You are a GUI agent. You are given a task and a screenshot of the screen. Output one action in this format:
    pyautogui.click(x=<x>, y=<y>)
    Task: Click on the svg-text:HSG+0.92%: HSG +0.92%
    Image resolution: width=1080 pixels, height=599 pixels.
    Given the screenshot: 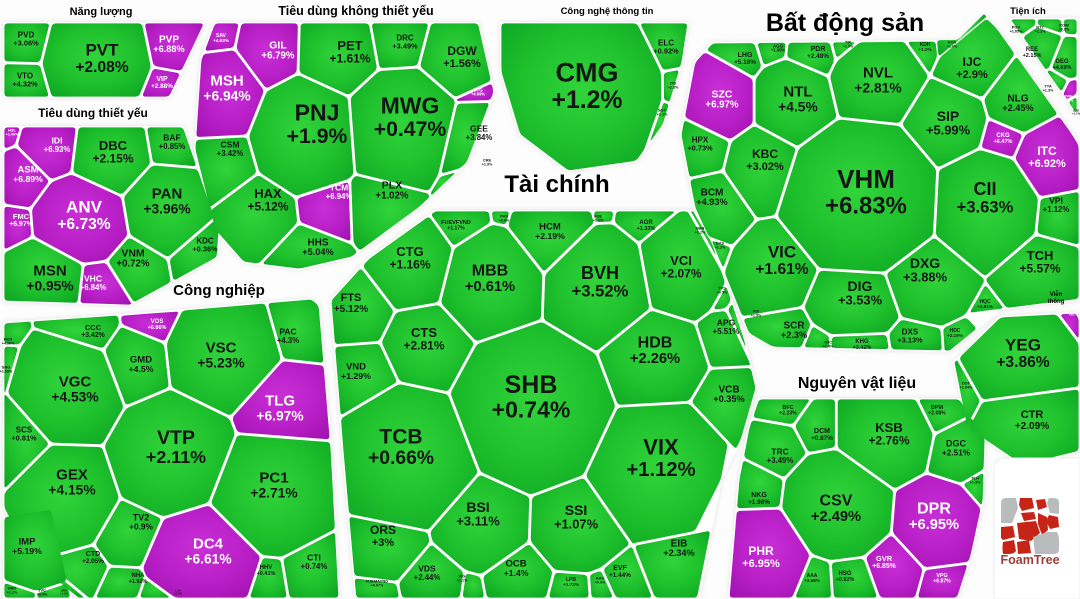 What is the action you would take?
    pyautogui.click(x=845, y=577)
    